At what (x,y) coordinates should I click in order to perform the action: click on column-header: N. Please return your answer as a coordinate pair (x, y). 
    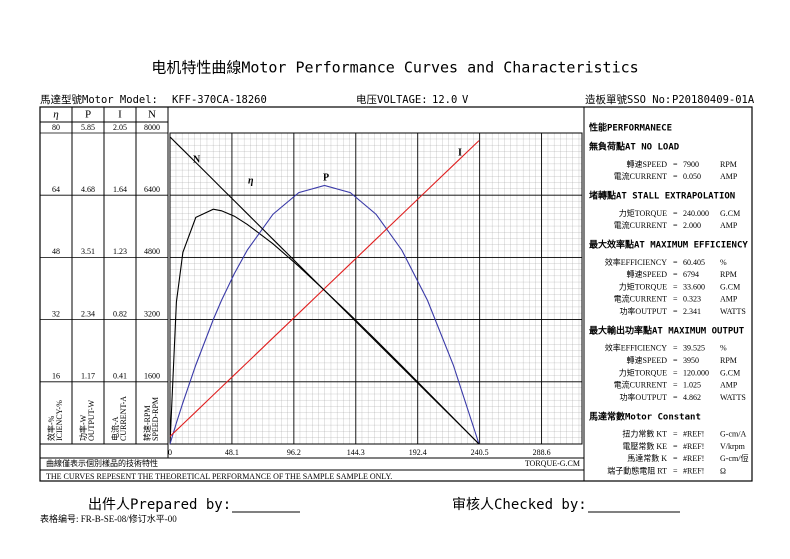
    Looking at the image, I should click on (152, 115).